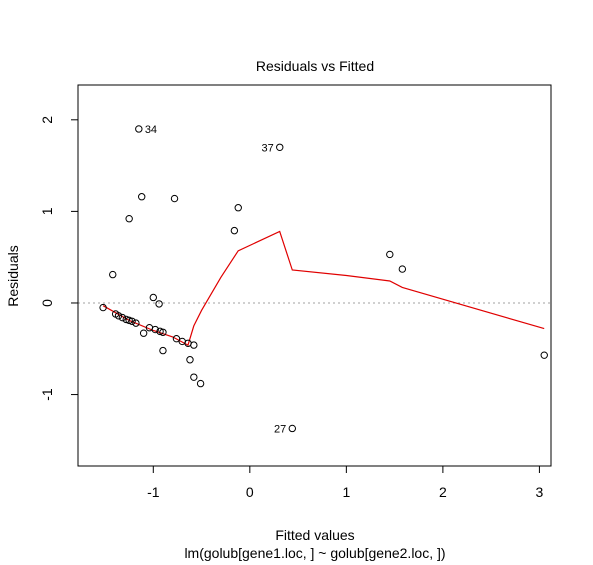 Image resolution: width=593 pixels, height=565 pixels. What do you see at coordinates (151, 130) in the screenshot?
I see `point-label: 34` at bounding box center [151, 130].